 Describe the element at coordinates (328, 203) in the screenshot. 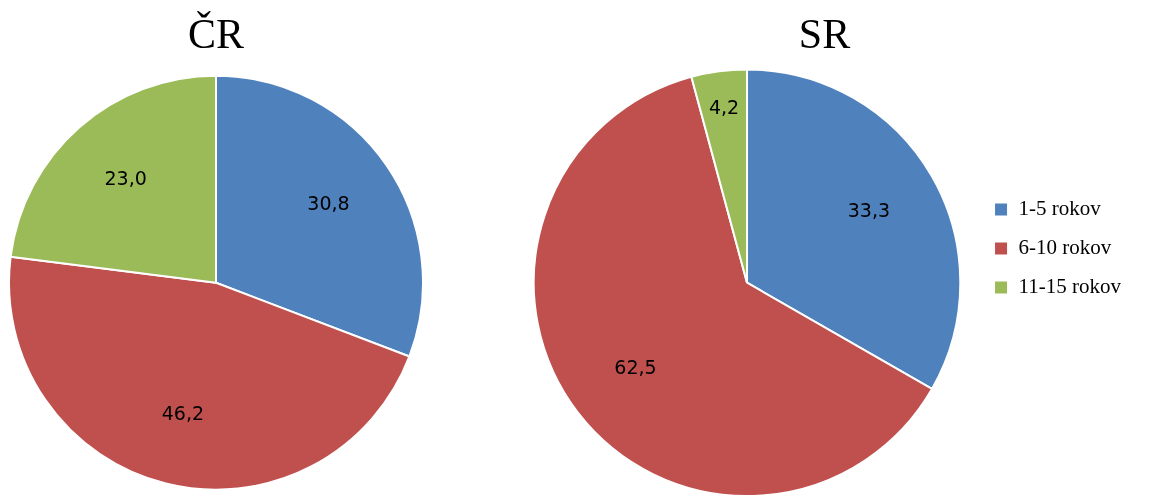

I see `data-label: 30,8` at that location.